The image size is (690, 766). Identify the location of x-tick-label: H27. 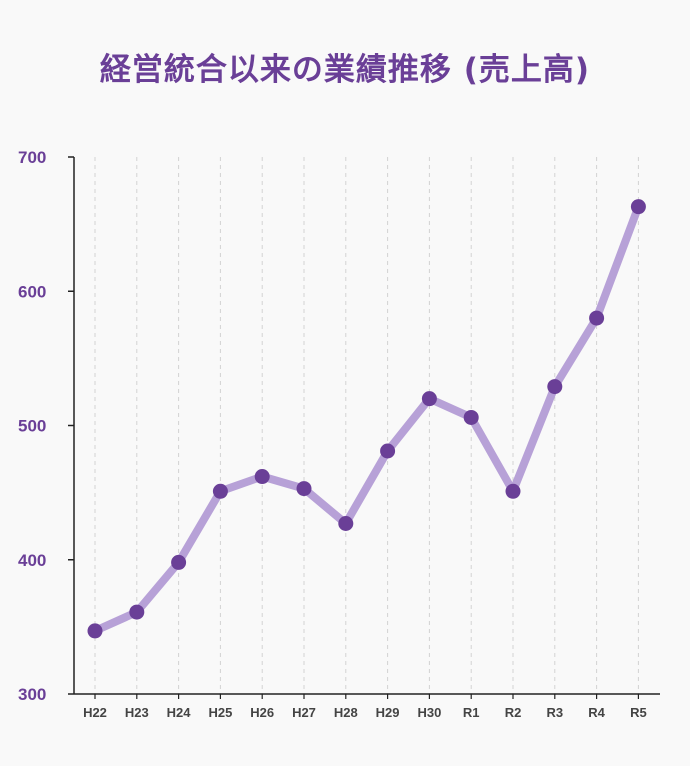
(304, 712).